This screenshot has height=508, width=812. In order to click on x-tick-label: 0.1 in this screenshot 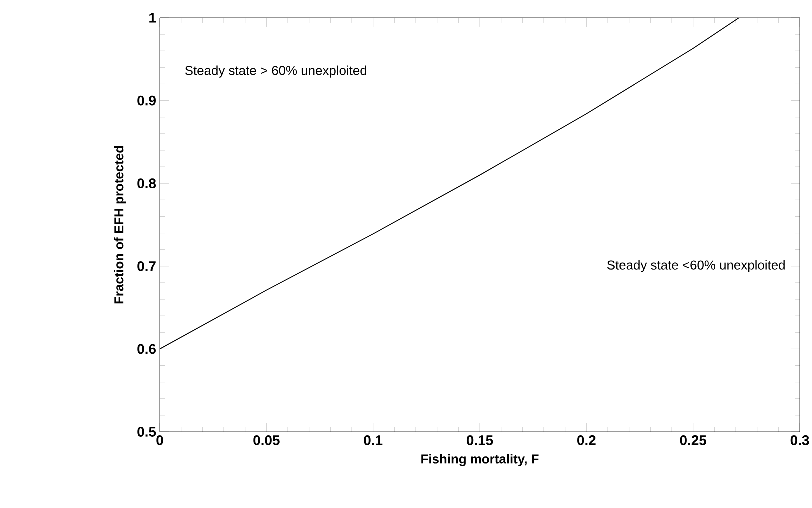, I will do `click(373, 441)`.